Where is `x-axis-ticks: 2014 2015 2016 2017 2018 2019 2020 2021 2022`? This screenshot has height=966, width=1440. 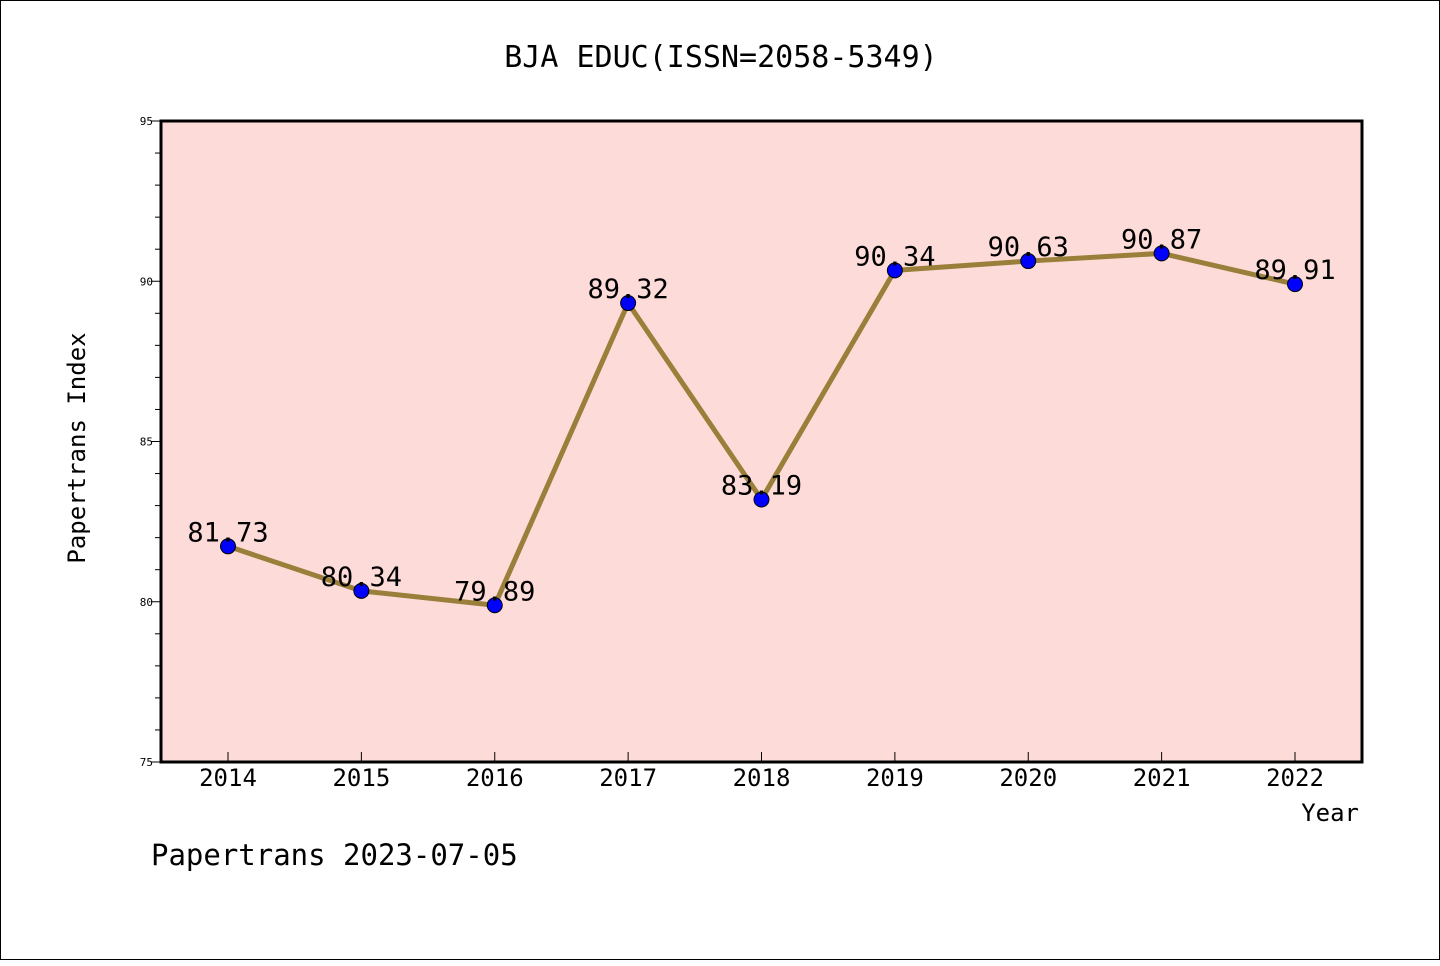 x-axis-ticks: 2014 2015 2016 2017 2018 2019 2020 2021 2022 is located at coordinates (761, 772).